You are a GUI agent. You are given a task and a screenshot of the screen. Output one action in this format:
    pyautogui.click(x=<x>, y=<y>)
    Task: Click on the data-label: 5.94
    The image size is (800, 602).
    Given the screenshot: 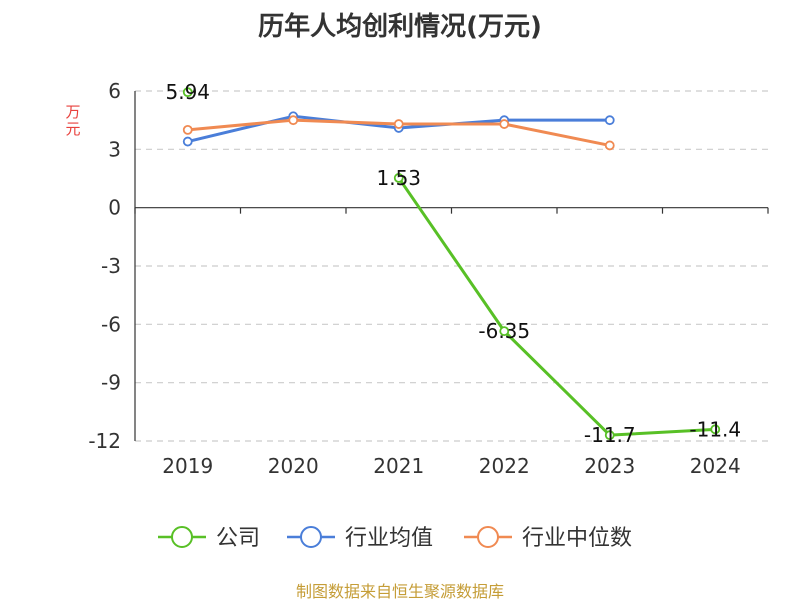 What is the action you would take?
    pyautogui.click(x=187, y=92)
    